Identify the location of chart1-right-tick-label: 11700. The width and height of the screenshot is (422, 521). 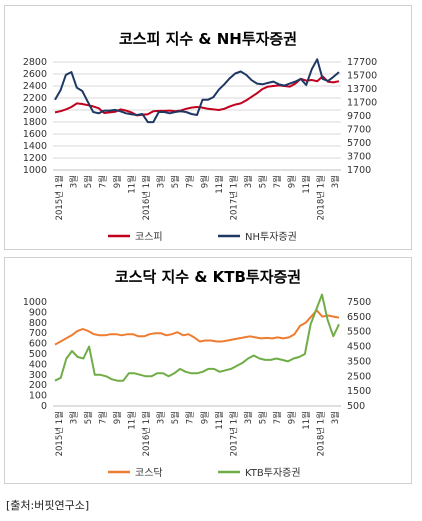
(362, 103).